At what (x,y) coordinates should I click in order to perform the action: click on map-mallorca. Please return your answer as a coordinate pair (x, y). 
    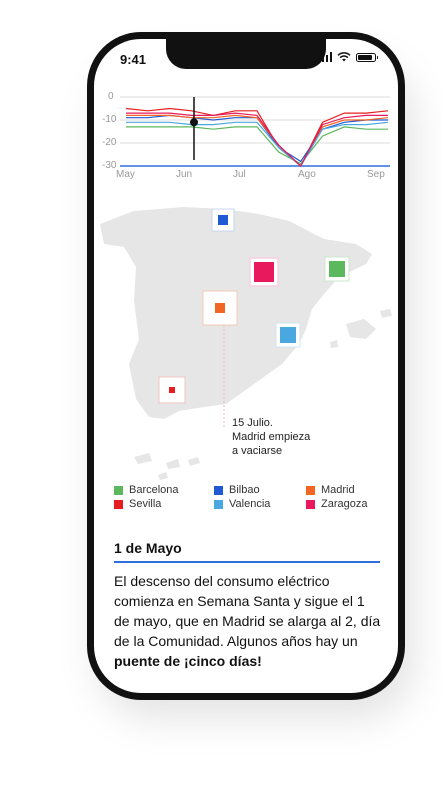
    Looking at the image, I should click on (361, 329).